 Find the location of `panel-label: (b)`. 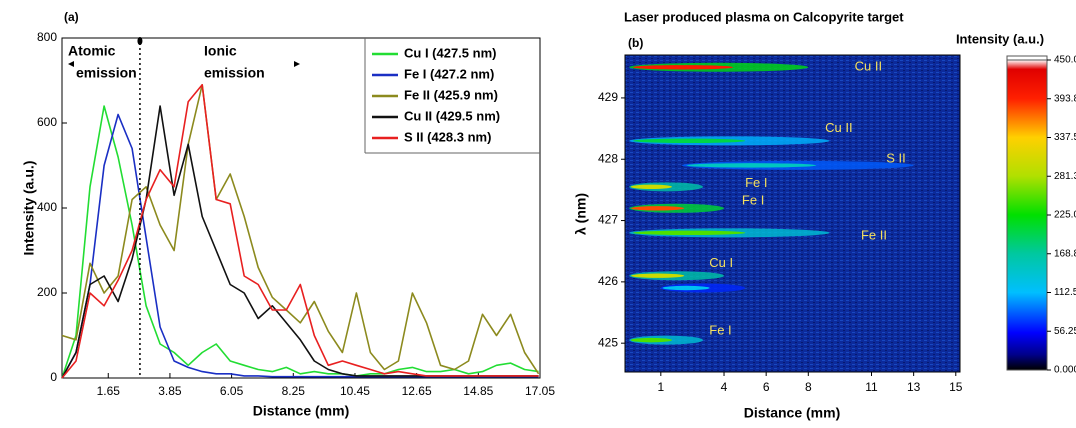

panel-label: (b) is located at coordinates (635, 43).